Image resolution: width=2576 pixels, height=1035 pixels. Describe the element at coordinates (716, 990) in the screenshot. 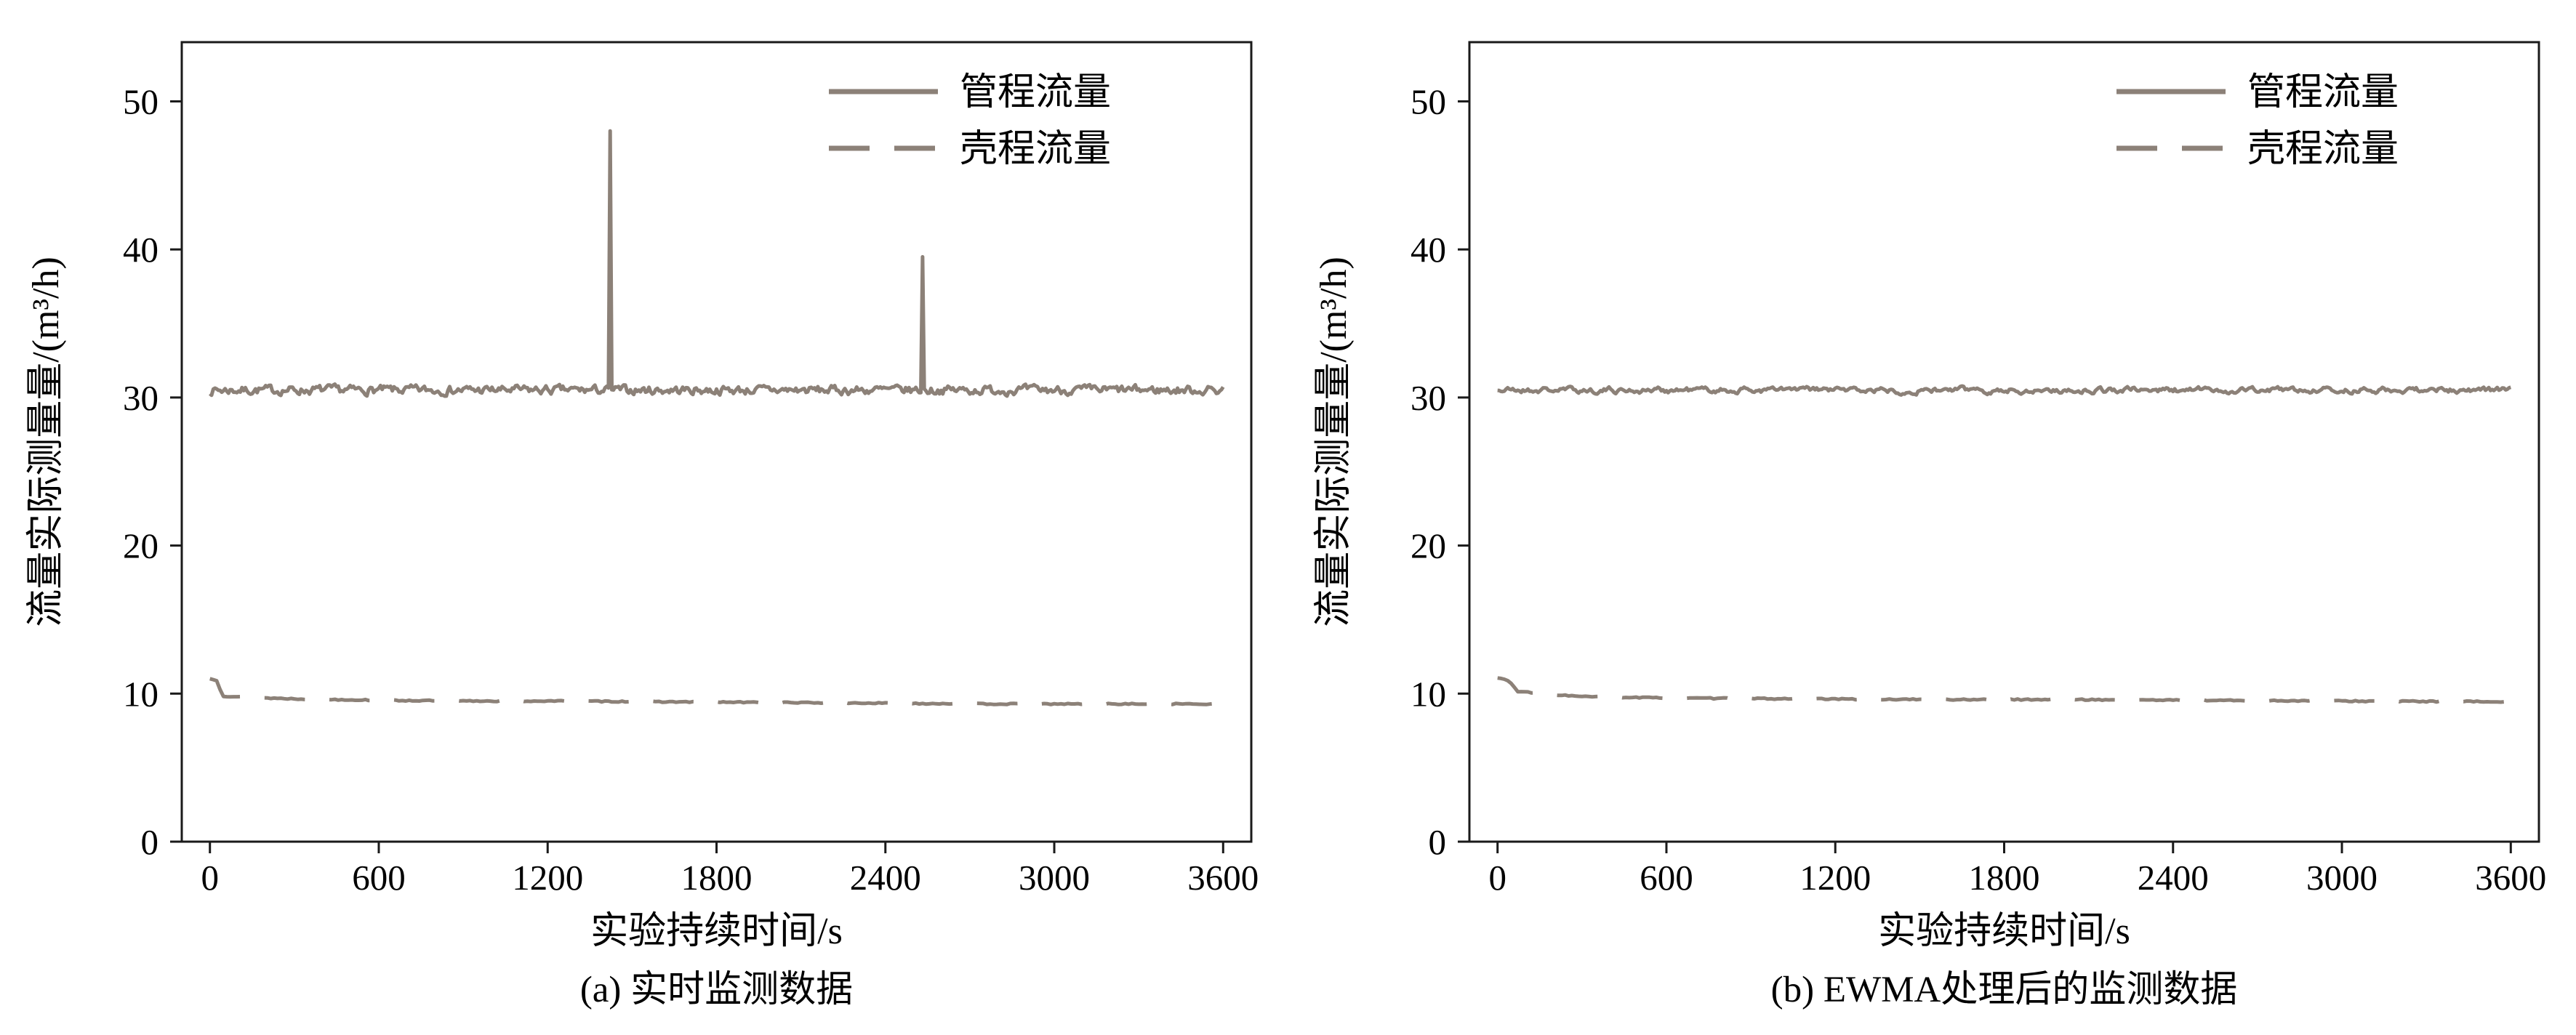

I see `chart-caption: (a) 实时监测数据` at that location.